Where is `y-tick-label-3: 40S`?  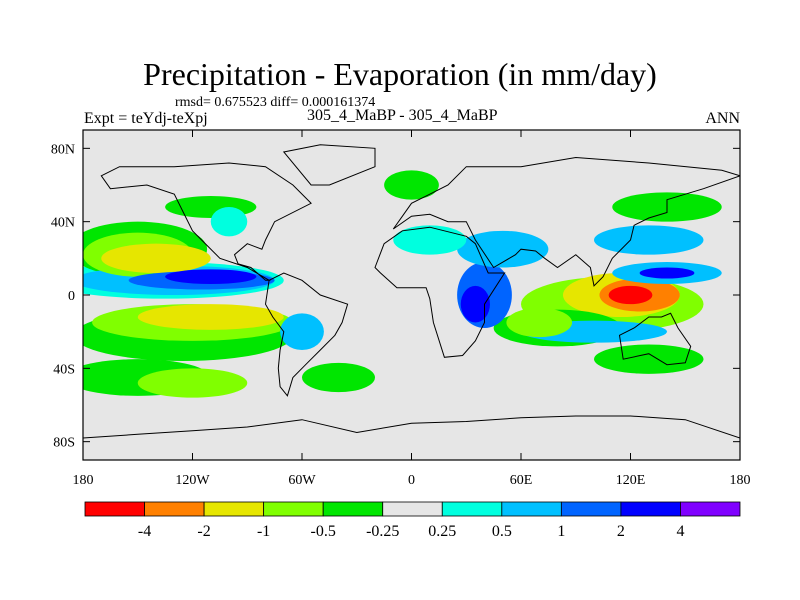
y-tick-label-3: 40S is located at coordinates (64, 369).